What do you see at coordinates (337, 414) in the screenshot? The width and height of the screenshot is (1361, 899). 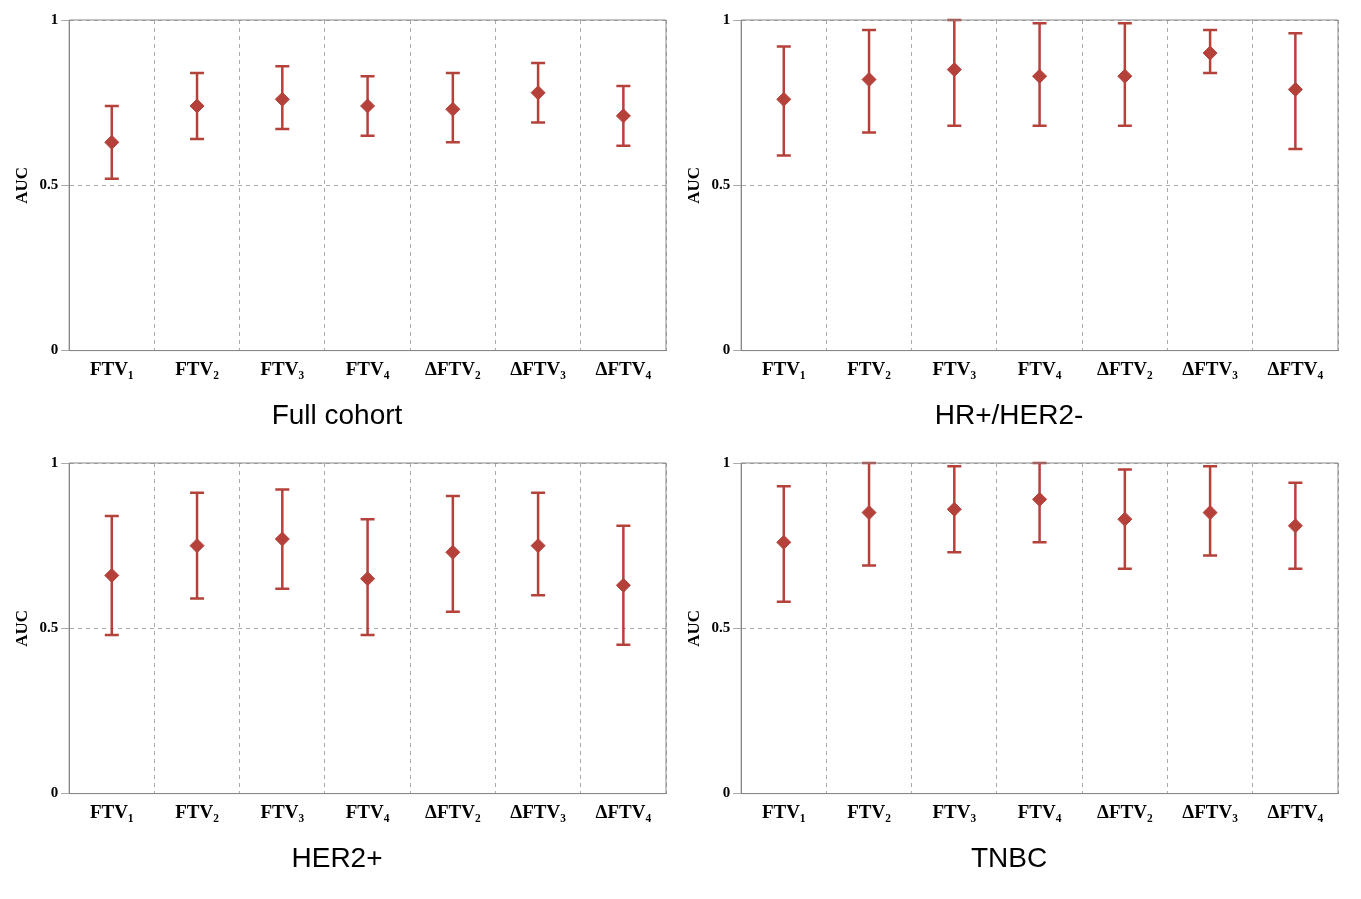 I see `text: Full cohort` at bounding box center [337, 414].